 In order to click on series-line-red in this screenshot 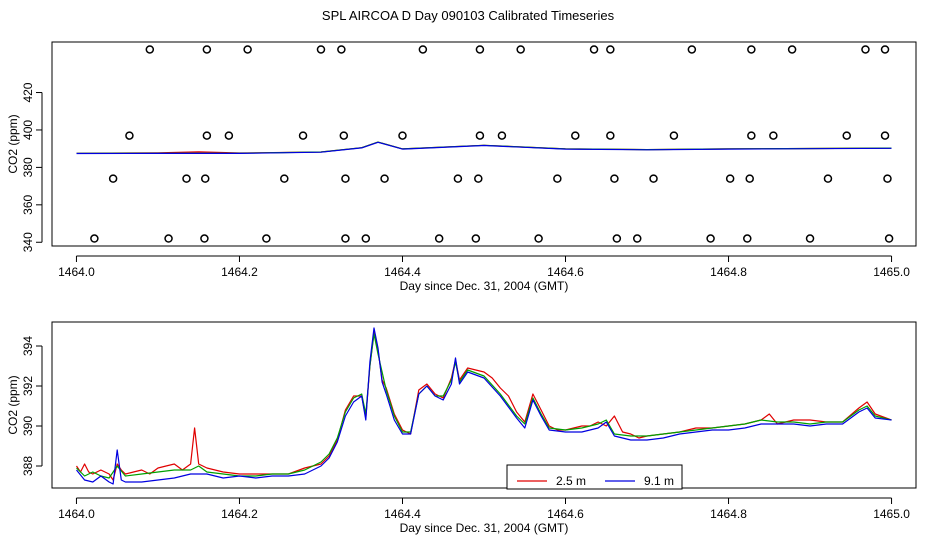, I will do `click(484, 147)`.